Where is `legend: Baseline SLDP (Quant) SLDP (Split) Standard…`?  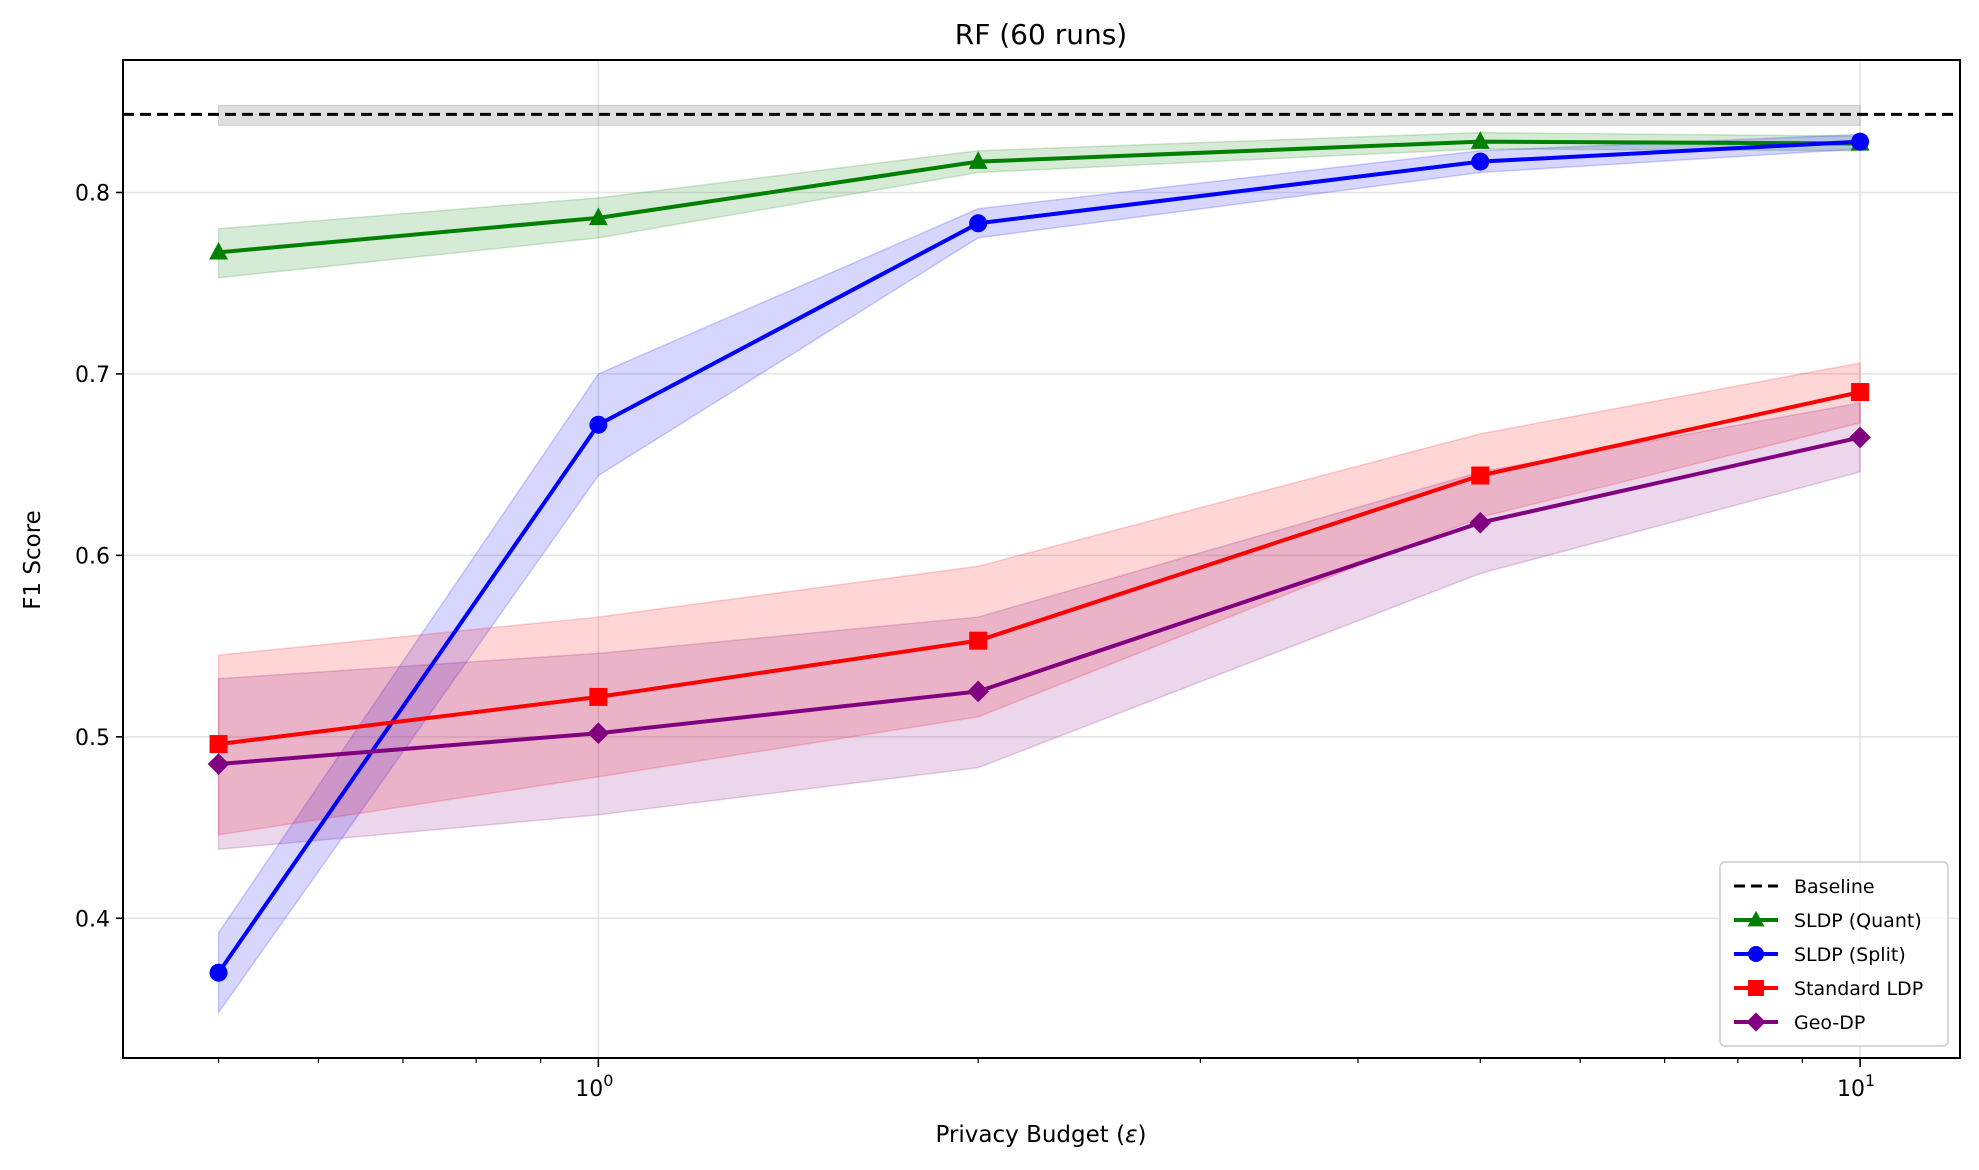
legend: Baseline SLDP (Quant) SLDP (Split) Standard… is located at coordinates (1834, 954).